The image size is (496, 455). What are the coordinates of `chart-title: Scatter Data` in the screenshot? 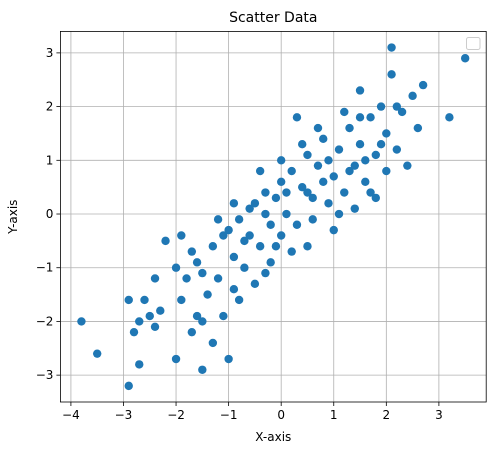 It's located at (273, 18).